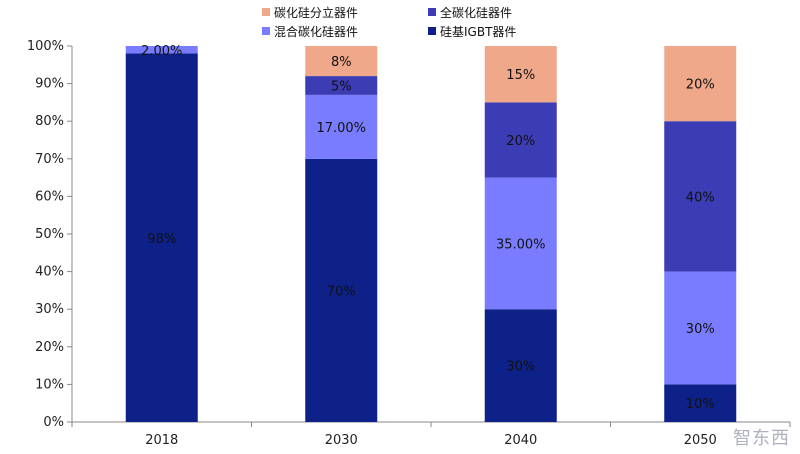 The width and height of the screenshot is (800, 454). What do you see at coordinates (49, 309) in the screenshot?
I see `y-tick-label: 30%` at bounding box center [49, 309].